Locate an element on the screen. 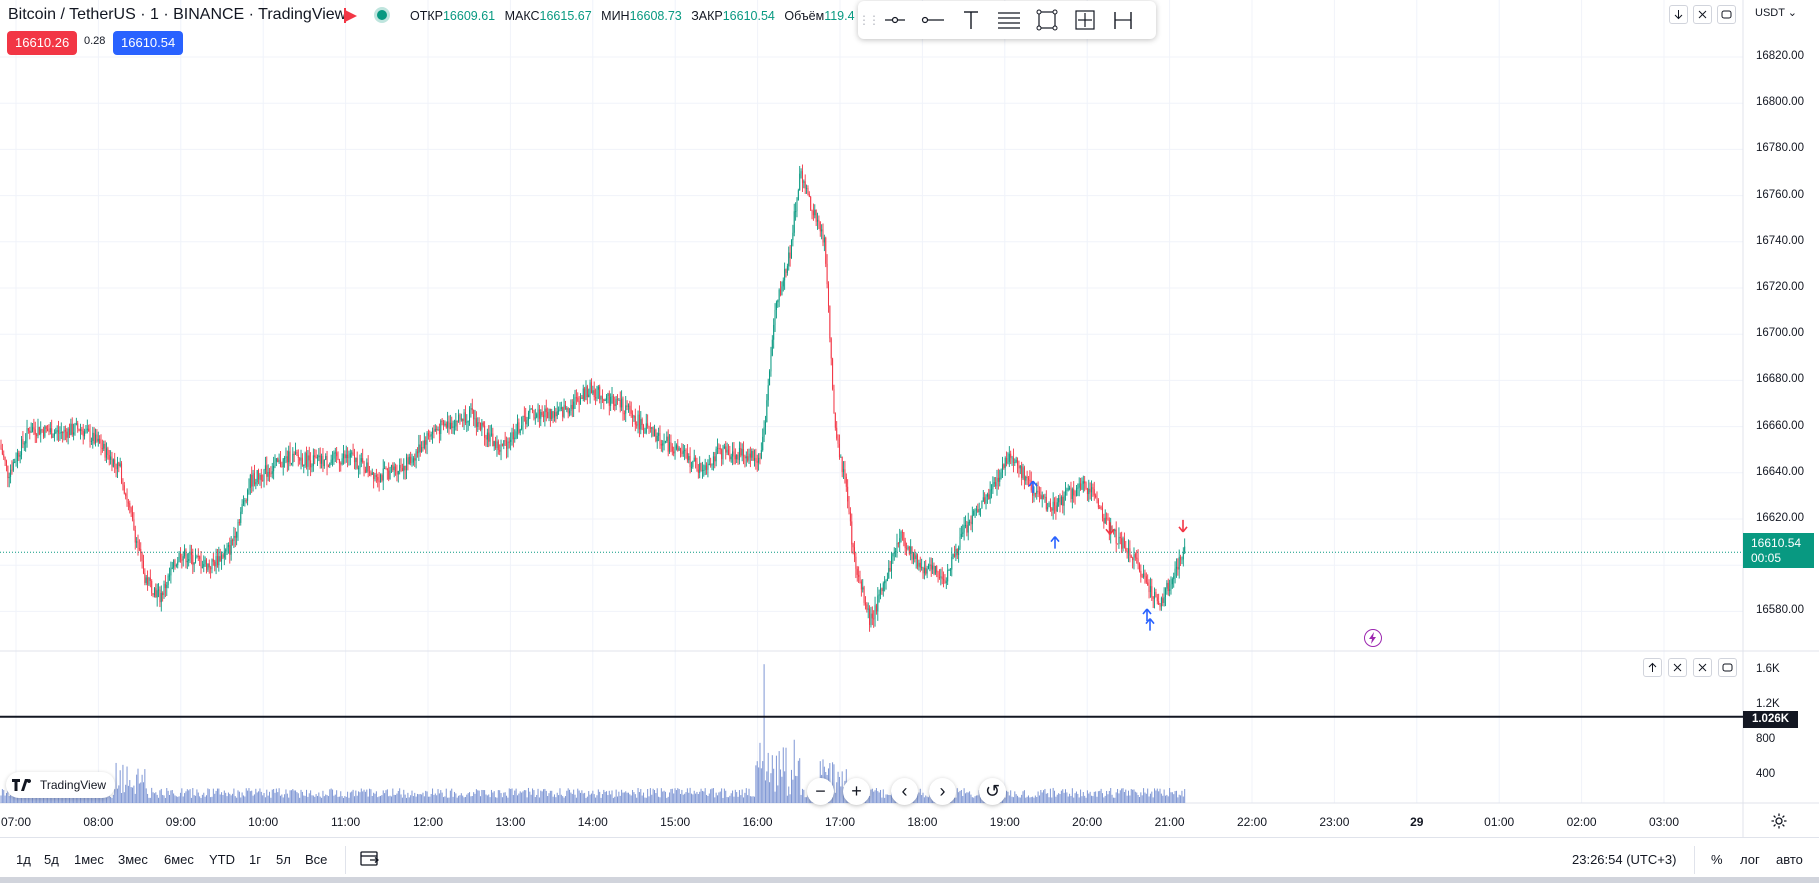  plus-icon: + is located at coordinates (856, 791).